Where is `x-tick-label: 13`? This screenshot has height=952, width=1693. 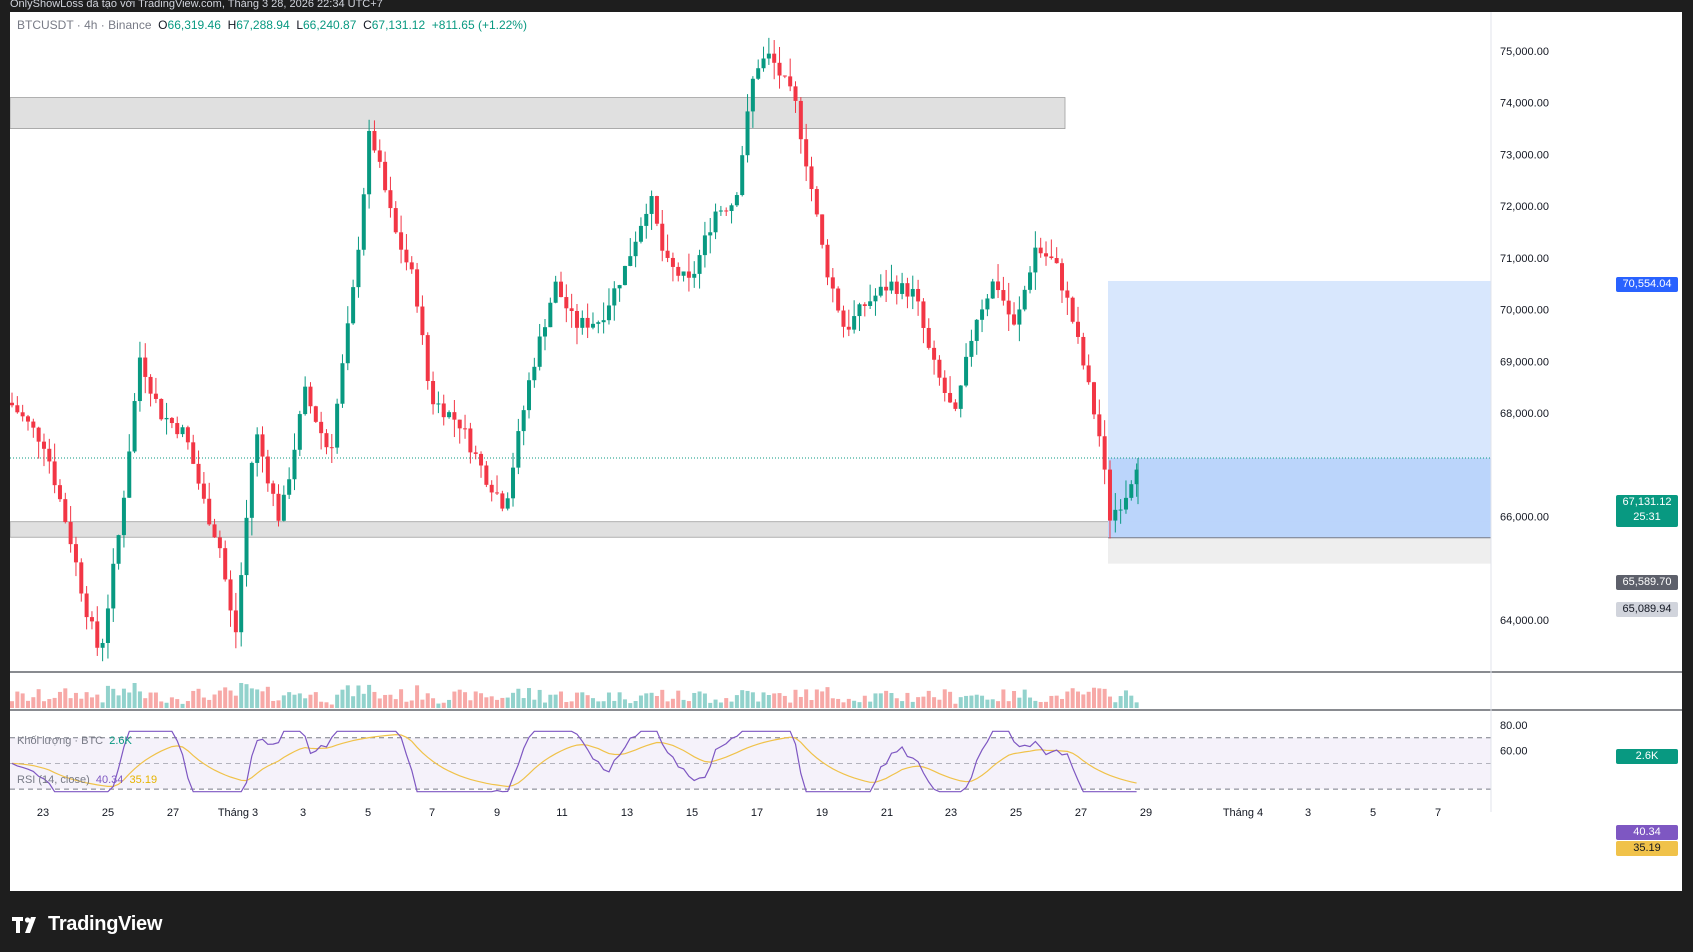
x-tick-label: 13 is located at coordinates (627, 813).